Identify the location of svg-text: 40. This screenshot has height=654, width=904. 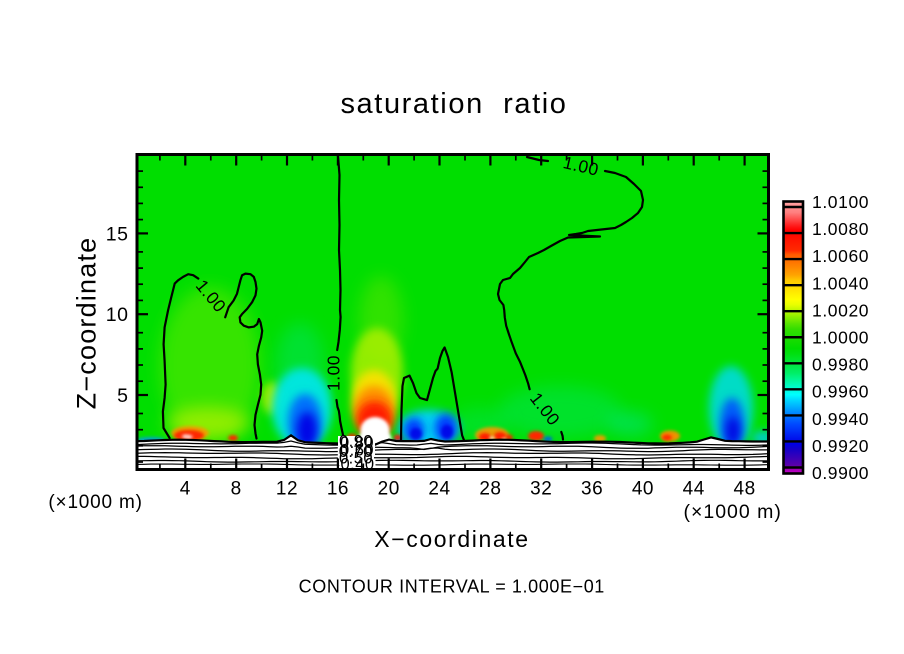
(643, 489).